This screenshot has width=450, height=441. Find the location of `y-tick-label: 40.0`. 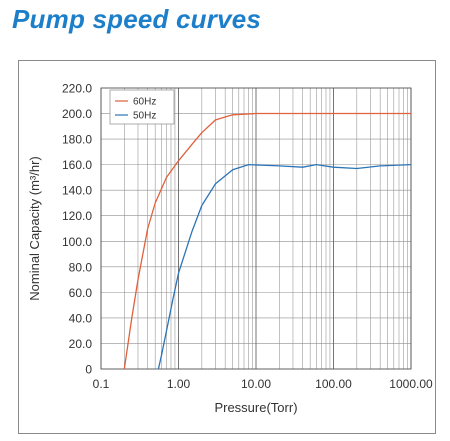

y-tick-label: 40.0 is located at coordinates (81, 318).